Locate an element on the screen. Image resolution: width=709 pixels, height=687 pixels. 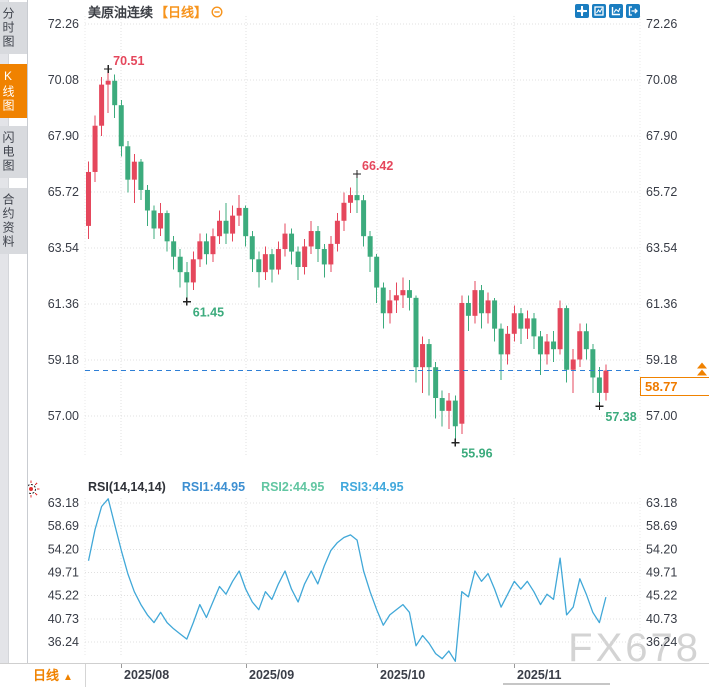
sidebar-tab-contract-info: 合约资料 is located at coordinates (13, 221).